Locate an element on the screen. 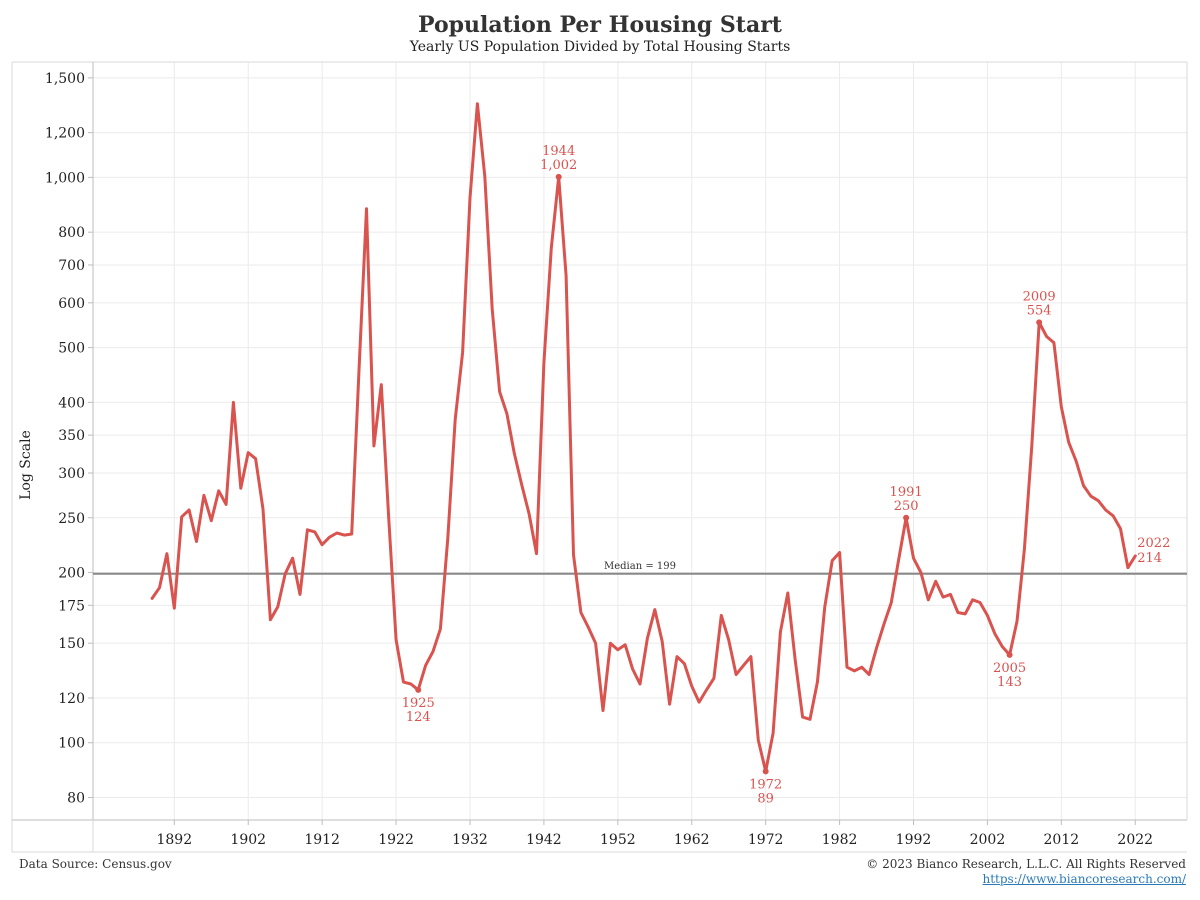 The height and width of the screenshot is (900, 1200). annotation-year-label: 1972 is located at coordinates (765, 784).